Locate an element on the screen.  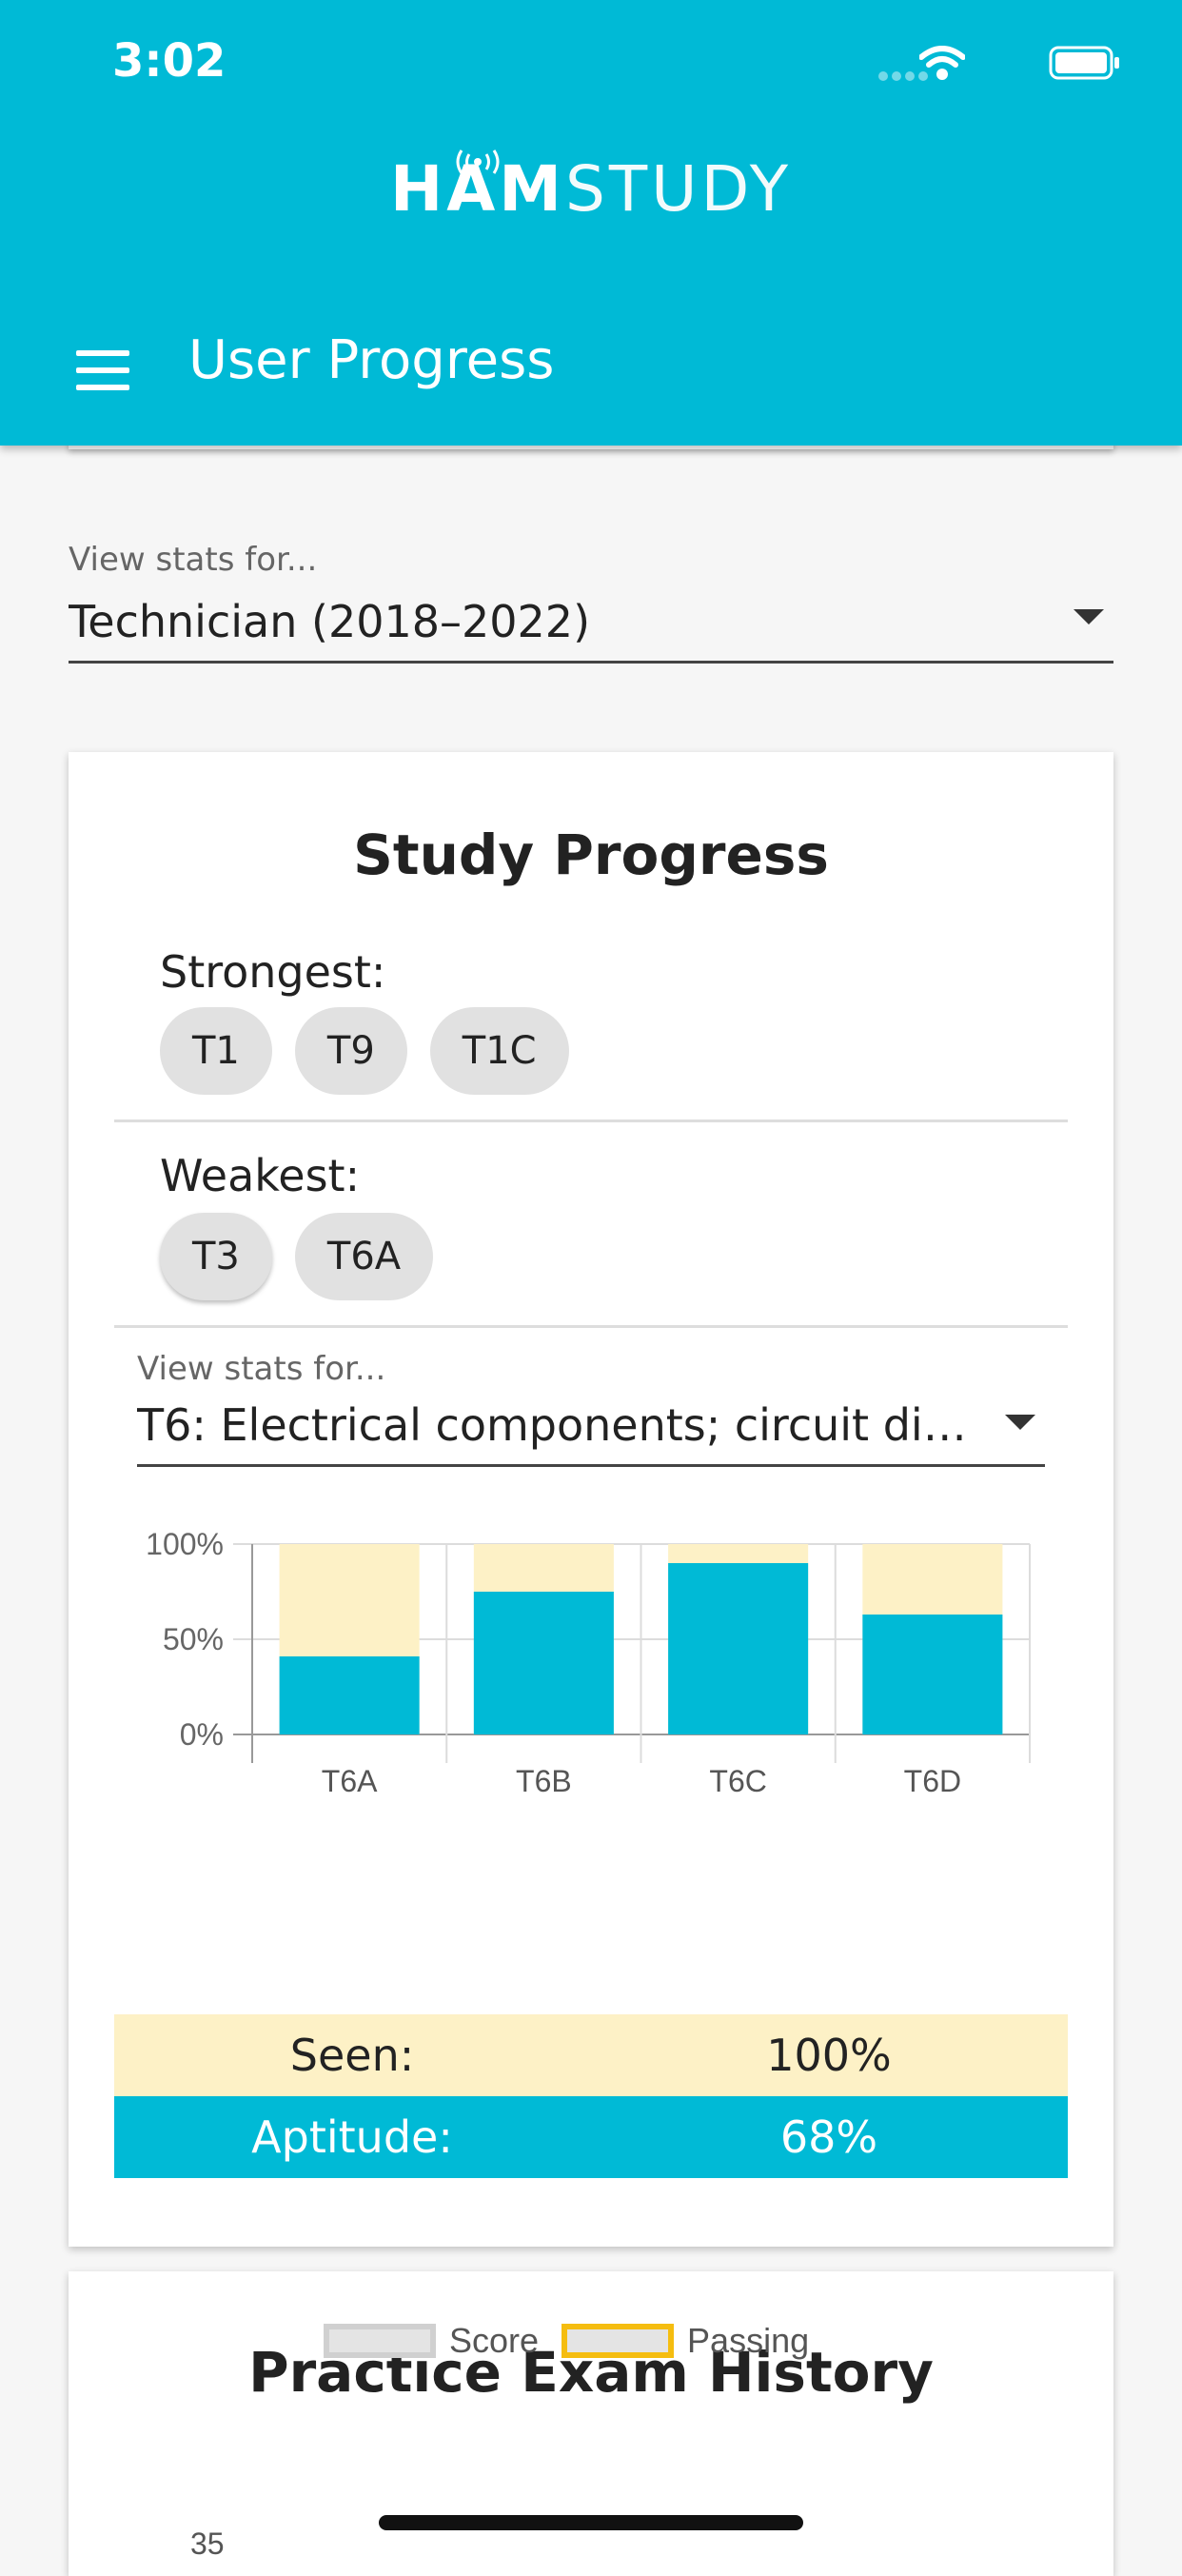
aptitude-row: Aptitude: 68% is located at coordinates (591, 2137).